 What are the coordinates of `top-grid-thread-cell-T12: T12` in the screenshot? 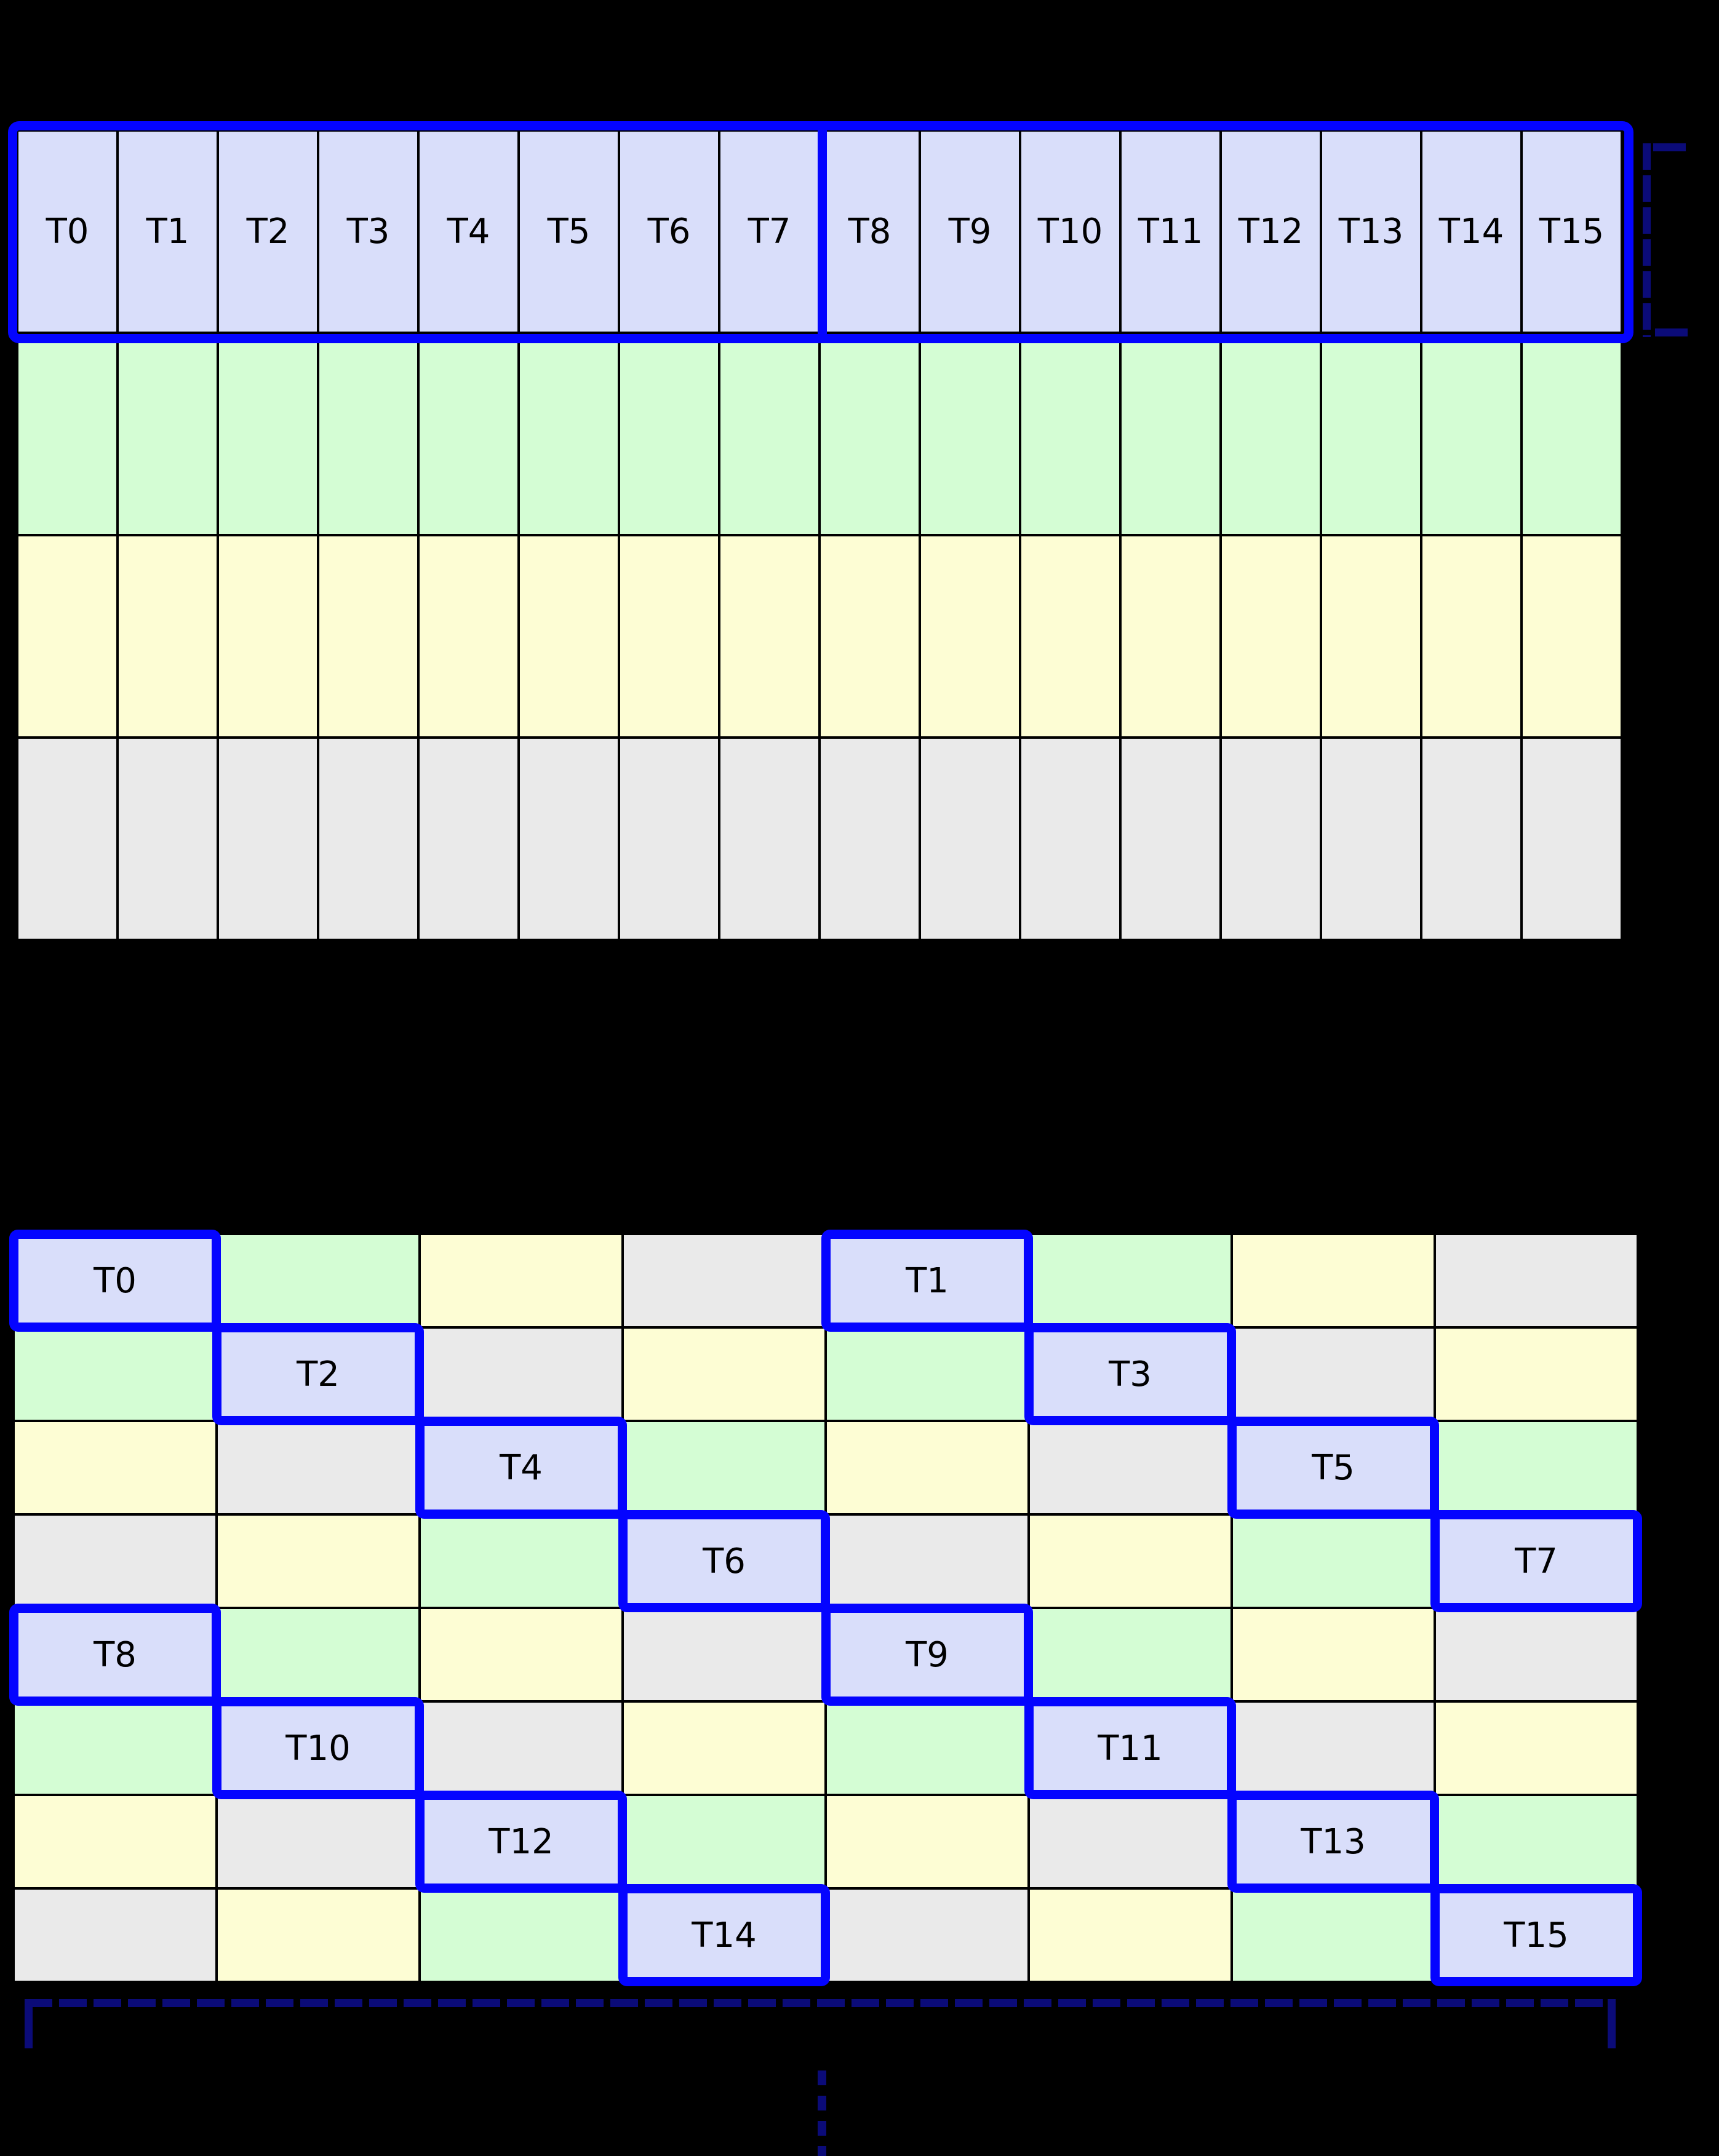 It's located at (1271, 231).